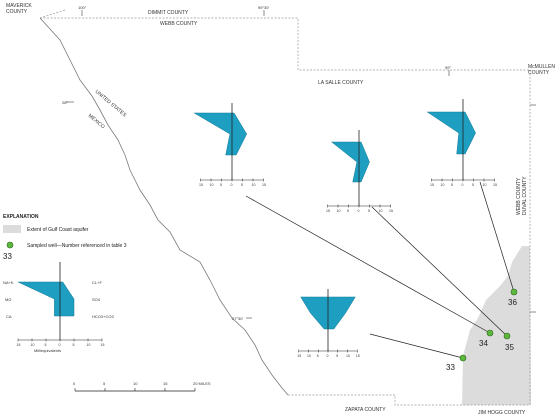 The image size is (559, 419). What do you see at coordinates (448, 67) in the screenshot?
I see `lon-99-label: 99°` at bounding box center [448, 67].